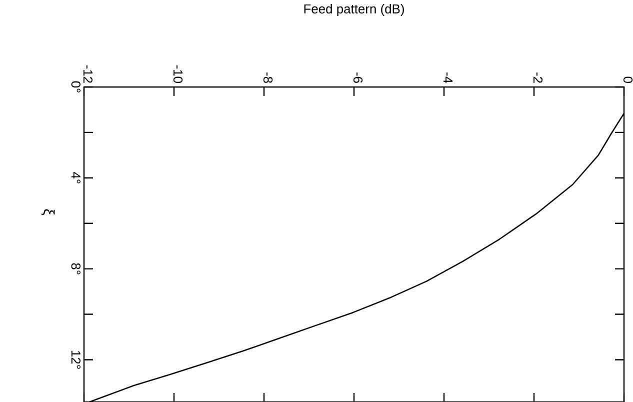 The image size is (633, 402). What do you see at coordinates (48, 212) in the screenshot?
I see `y-axis-title: ξ` at bounding box center [48, 212].